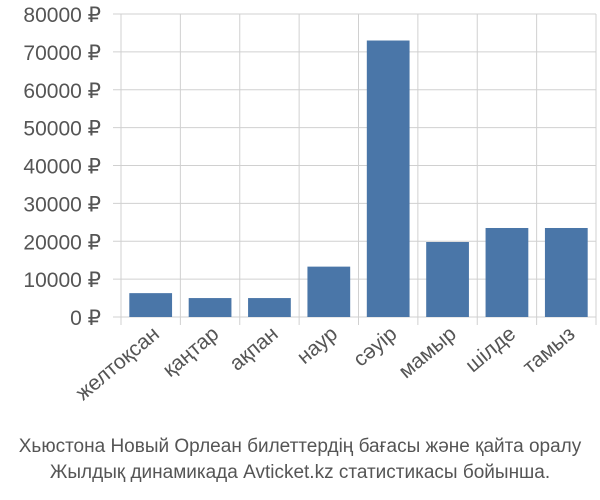 The width and height of the screenshot is (600, 500). What do you see at coordinates (62, 91) in the screenshot?
I see `y-tick-label: 60000 ₽` at bounding box center [62, 91].